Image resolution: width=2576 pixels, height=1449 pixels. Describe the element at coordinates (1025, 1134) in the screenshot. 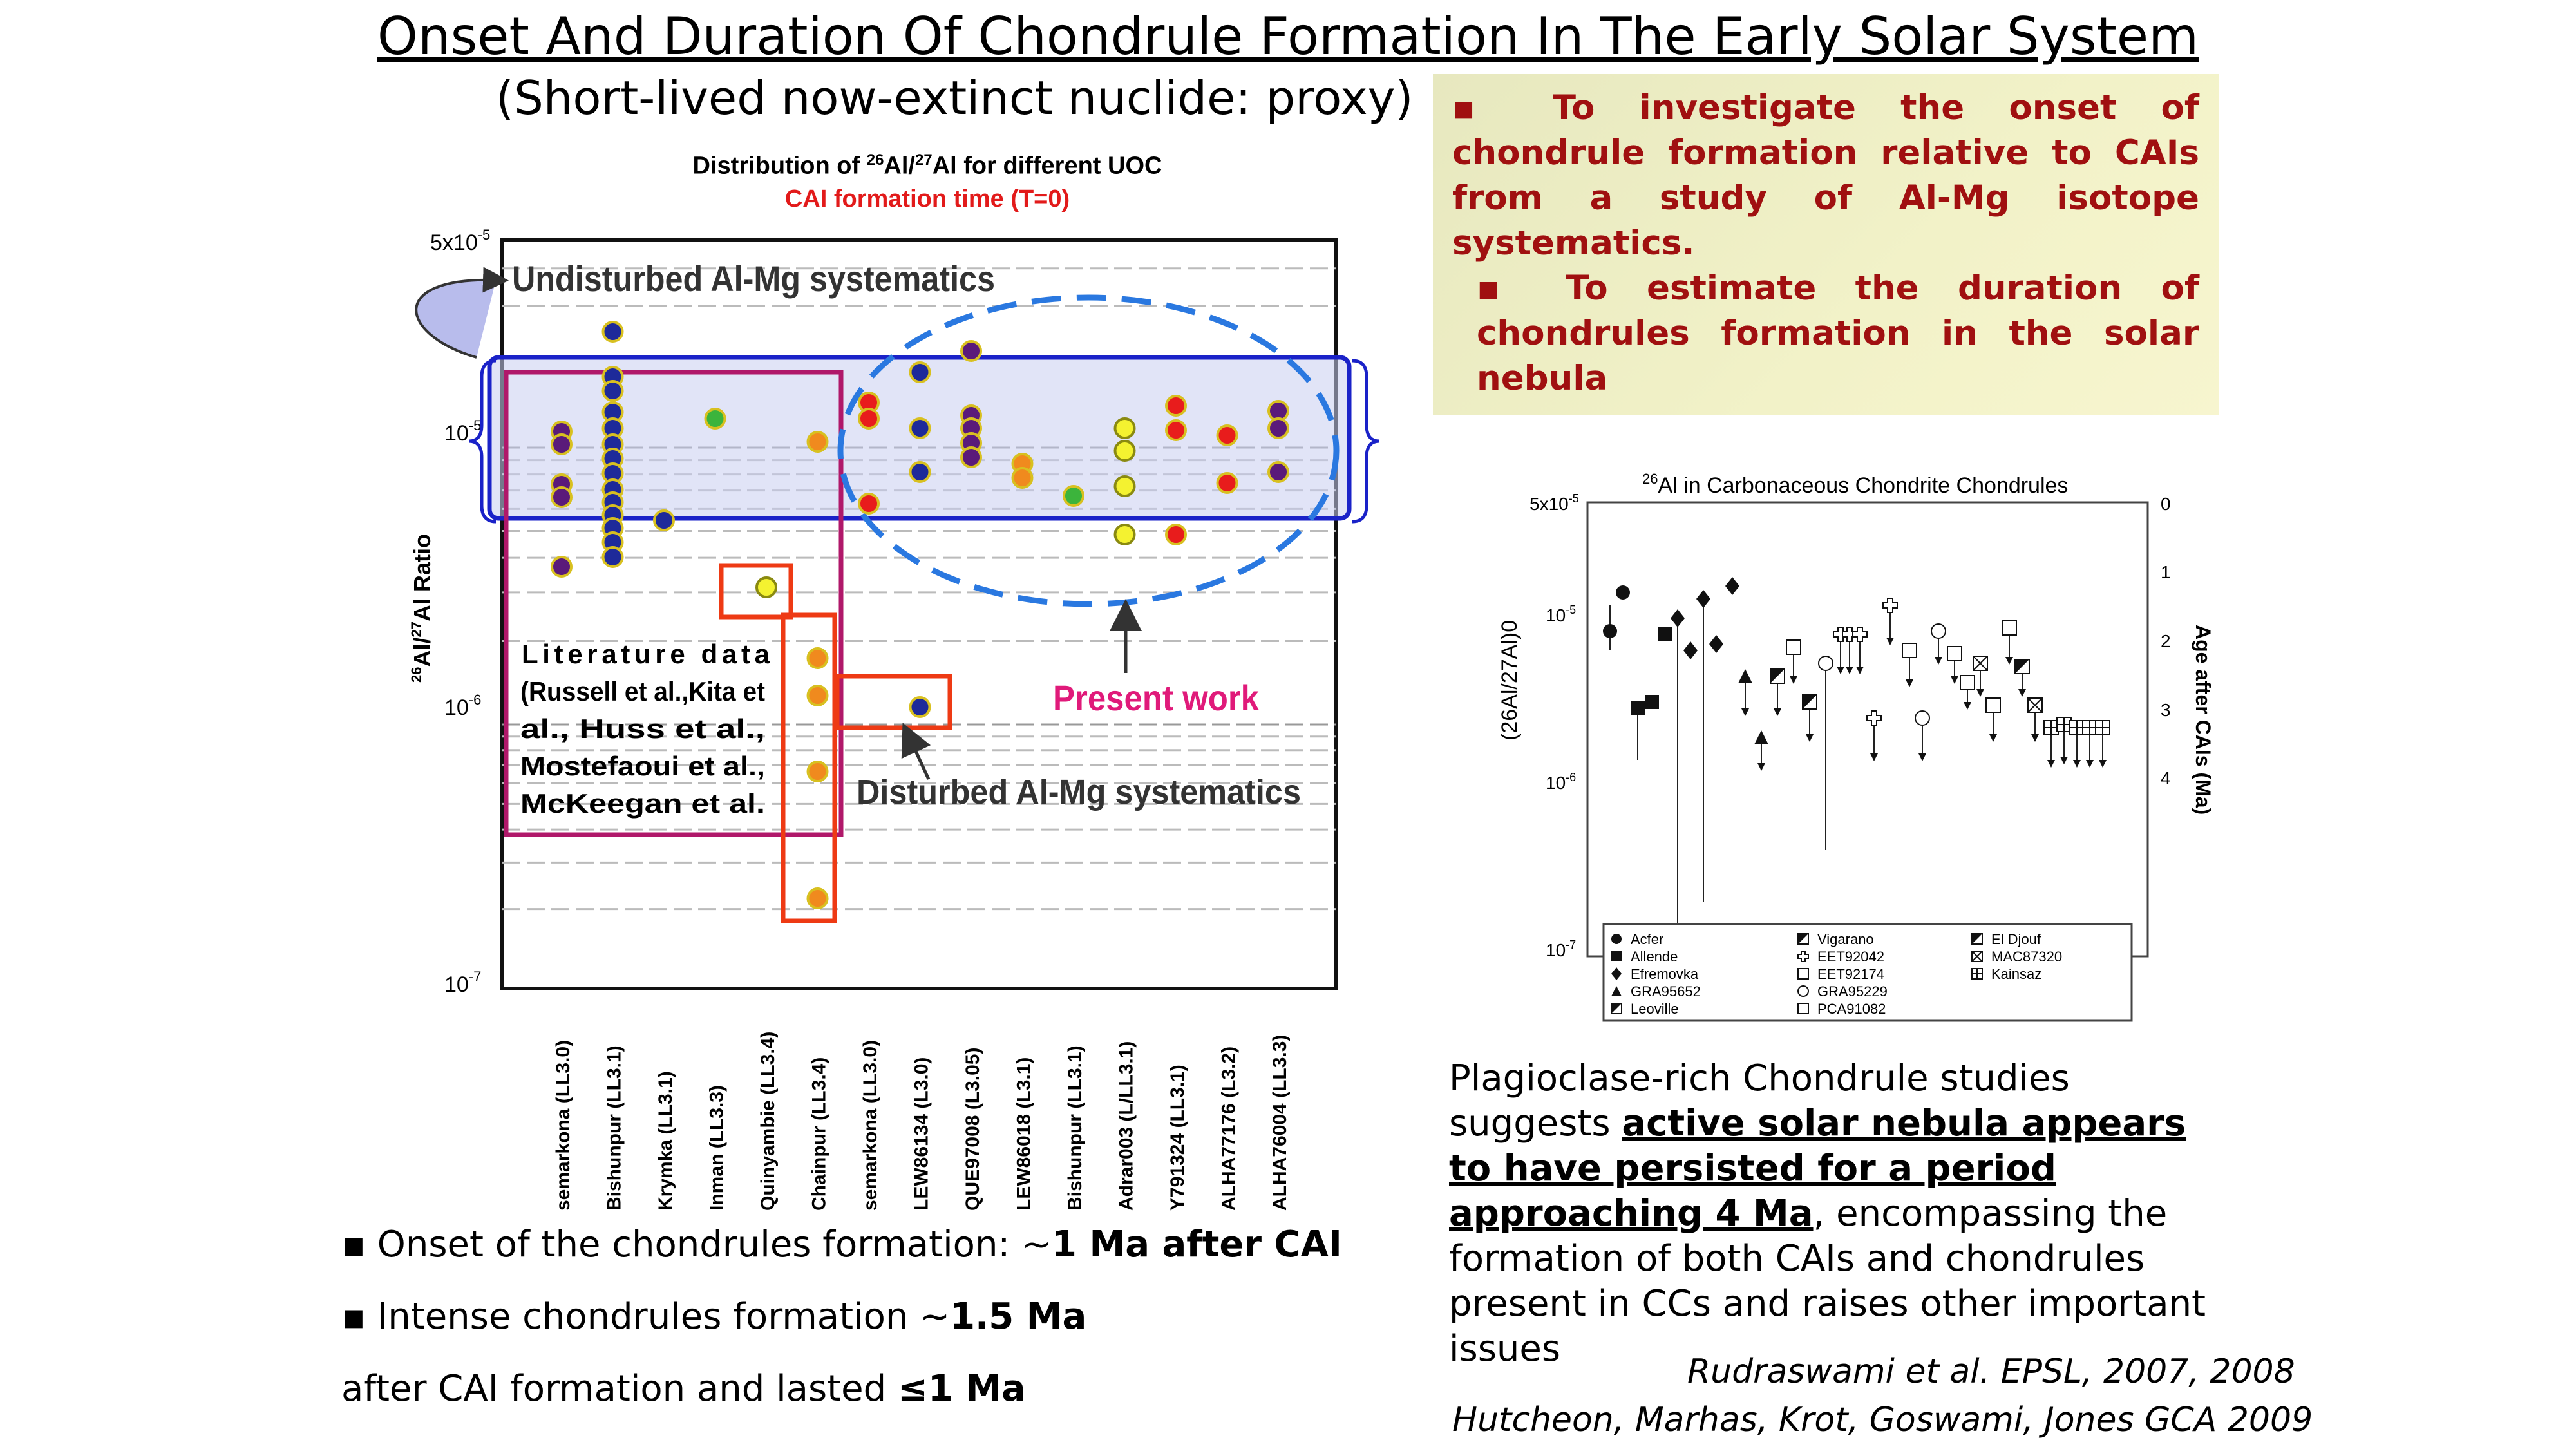

I see `chart1-xlabel: LEW86018 (L3.1)` at that location.